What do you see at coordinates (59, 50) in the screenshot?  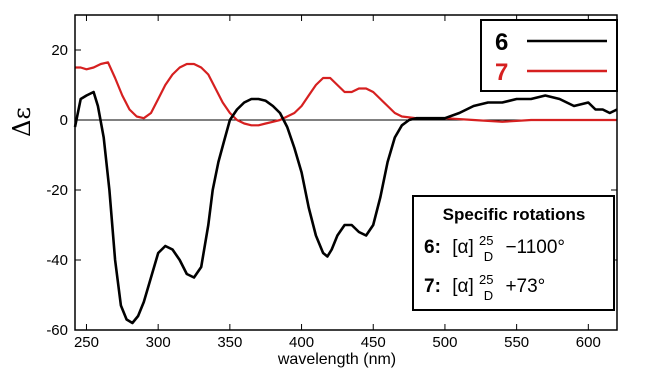 I see `y-tick-label: 20` at bounding box center [59, 50].